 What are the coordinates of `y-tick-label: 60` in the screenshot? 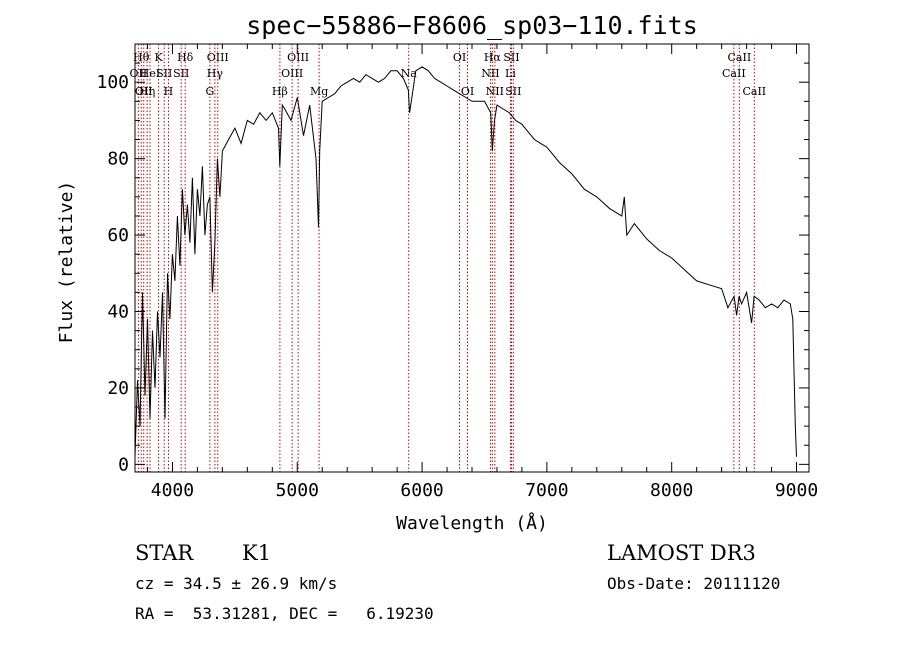 It's located at (118, 235).